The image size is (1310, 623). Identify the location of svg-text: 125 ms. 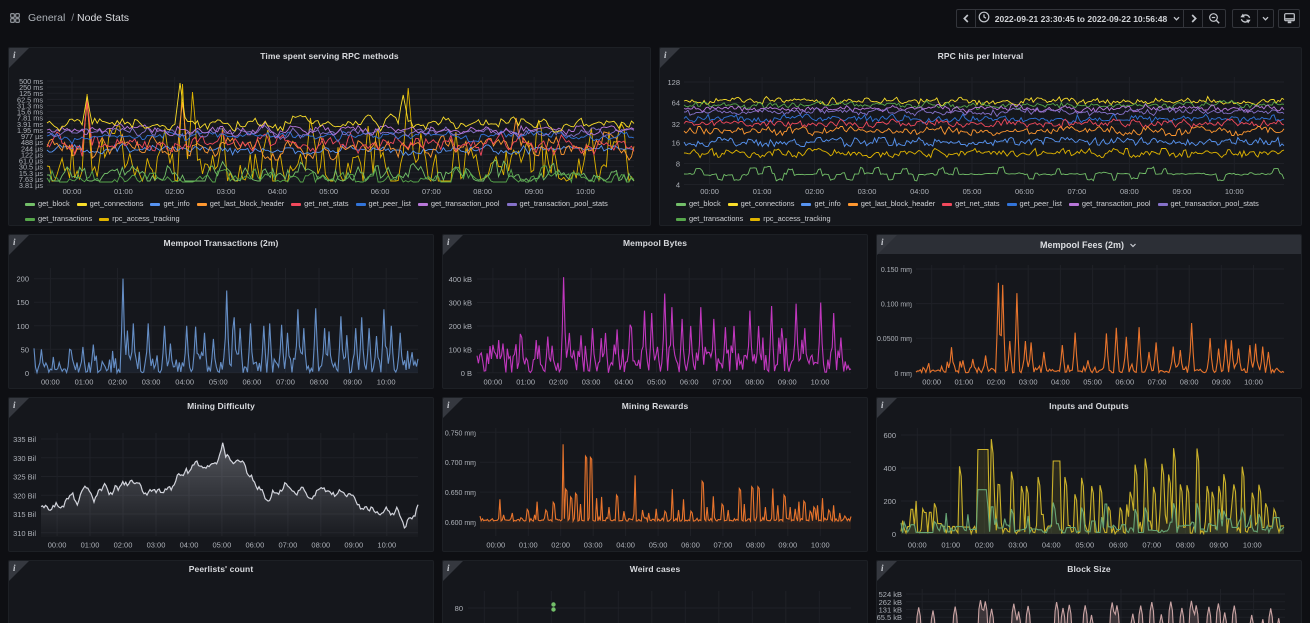
(31, 93).